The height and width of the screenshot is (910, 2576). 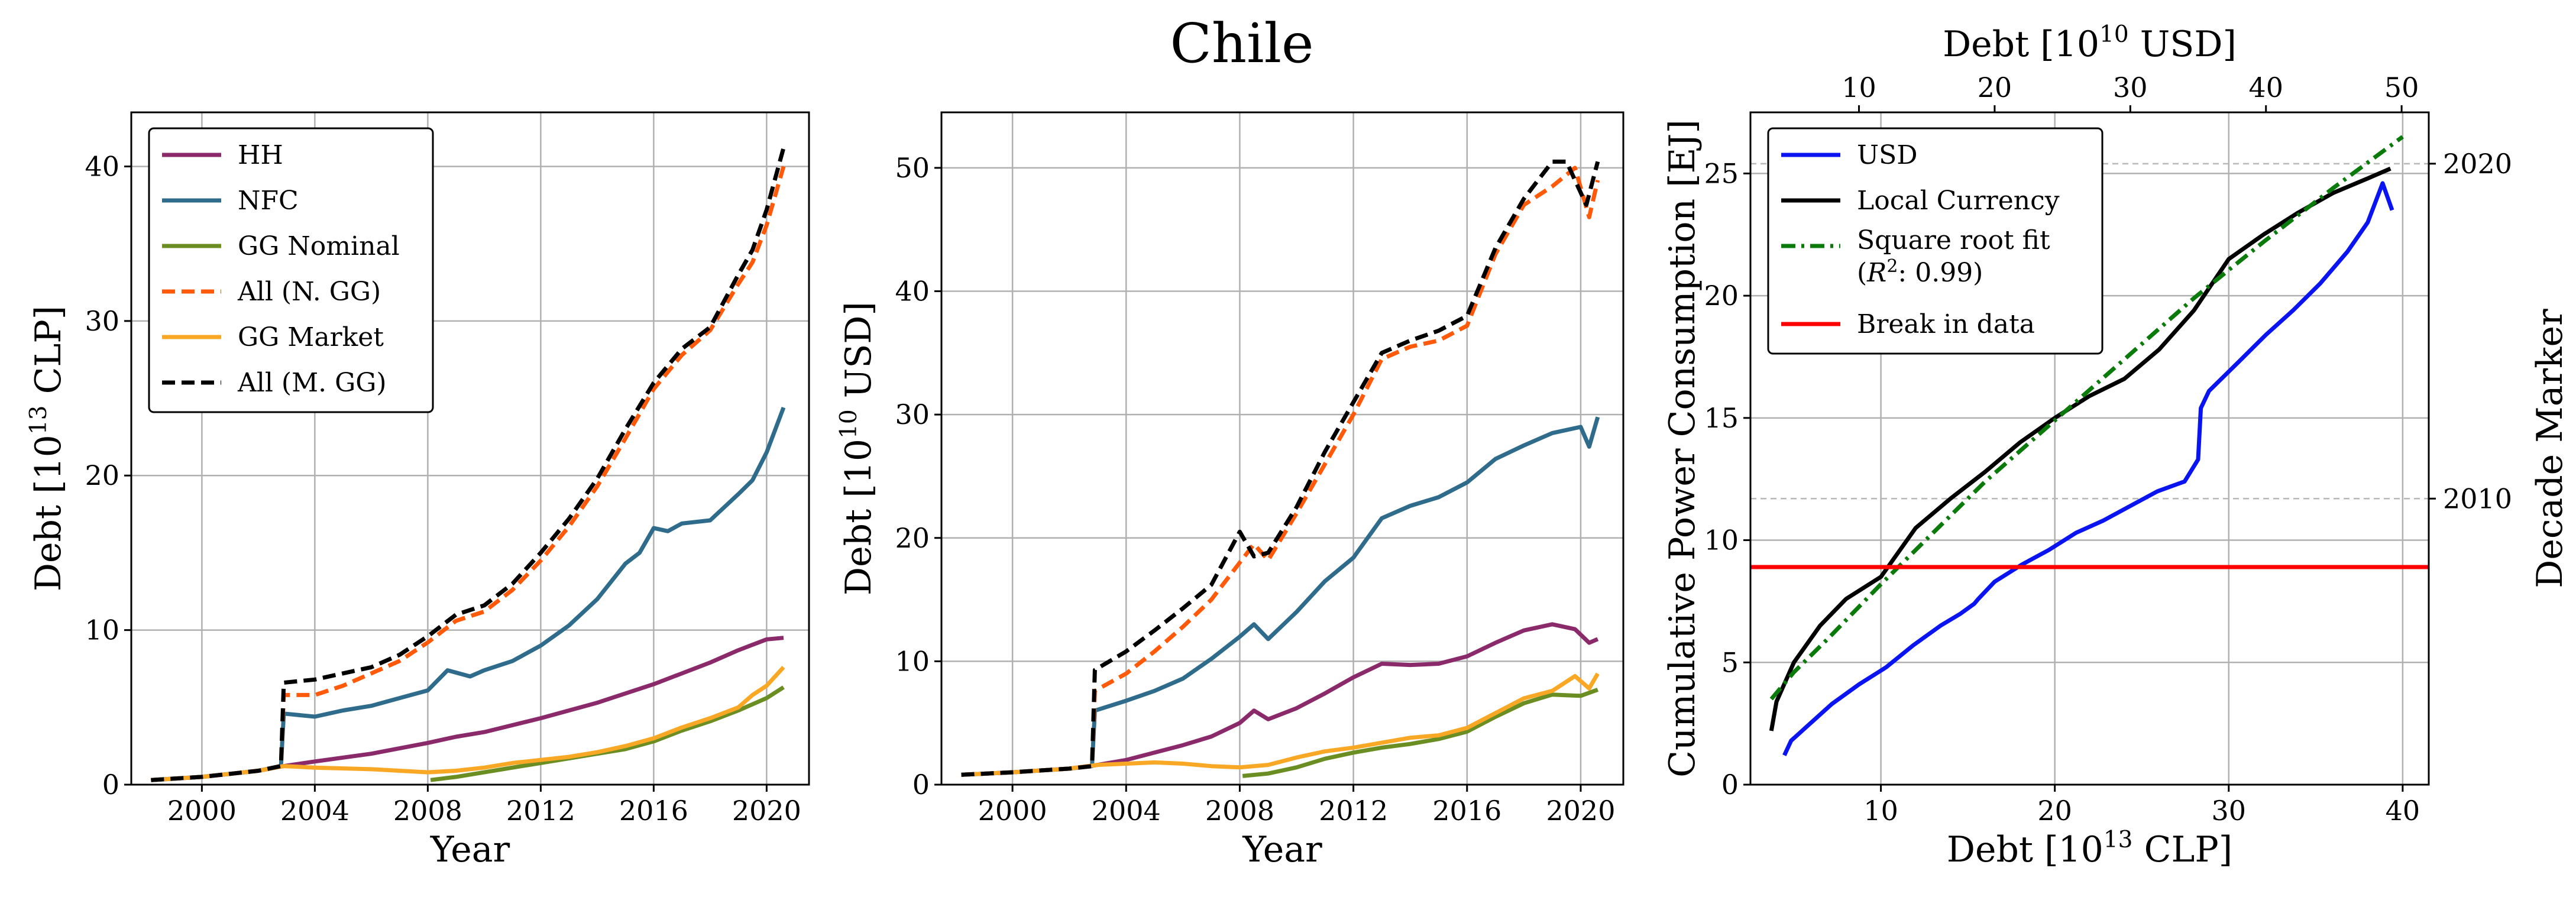 What do you see at coordinates (1954, 240) in the screenshot?
I see `legend-label: Square root fit` at bounding box center [1954, 240].